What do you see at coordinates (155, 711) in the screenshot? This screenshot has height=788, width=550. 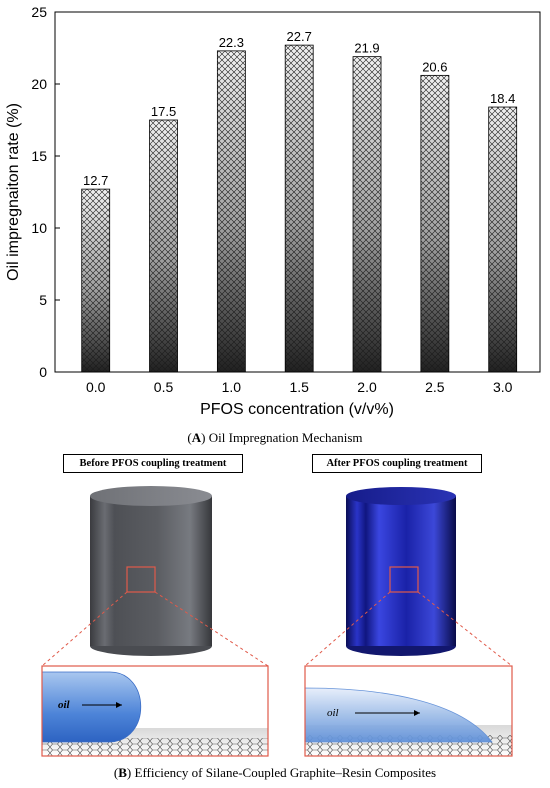 I see `zoom-box-before` at bounding box center [155, 711].